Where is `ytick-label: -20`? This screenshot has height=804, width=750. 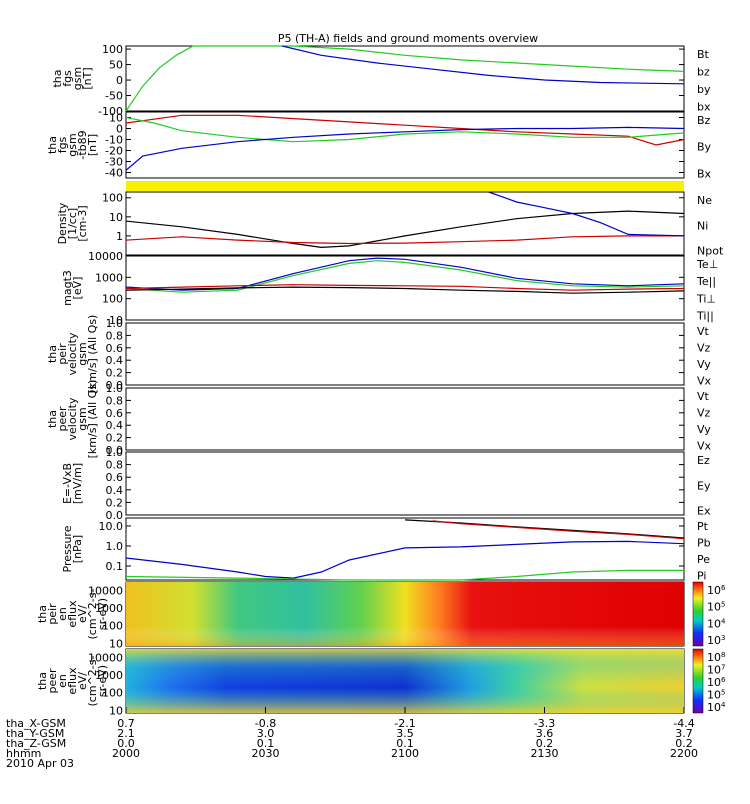 ytick-label: -20 is located at coordinates (114, 151).